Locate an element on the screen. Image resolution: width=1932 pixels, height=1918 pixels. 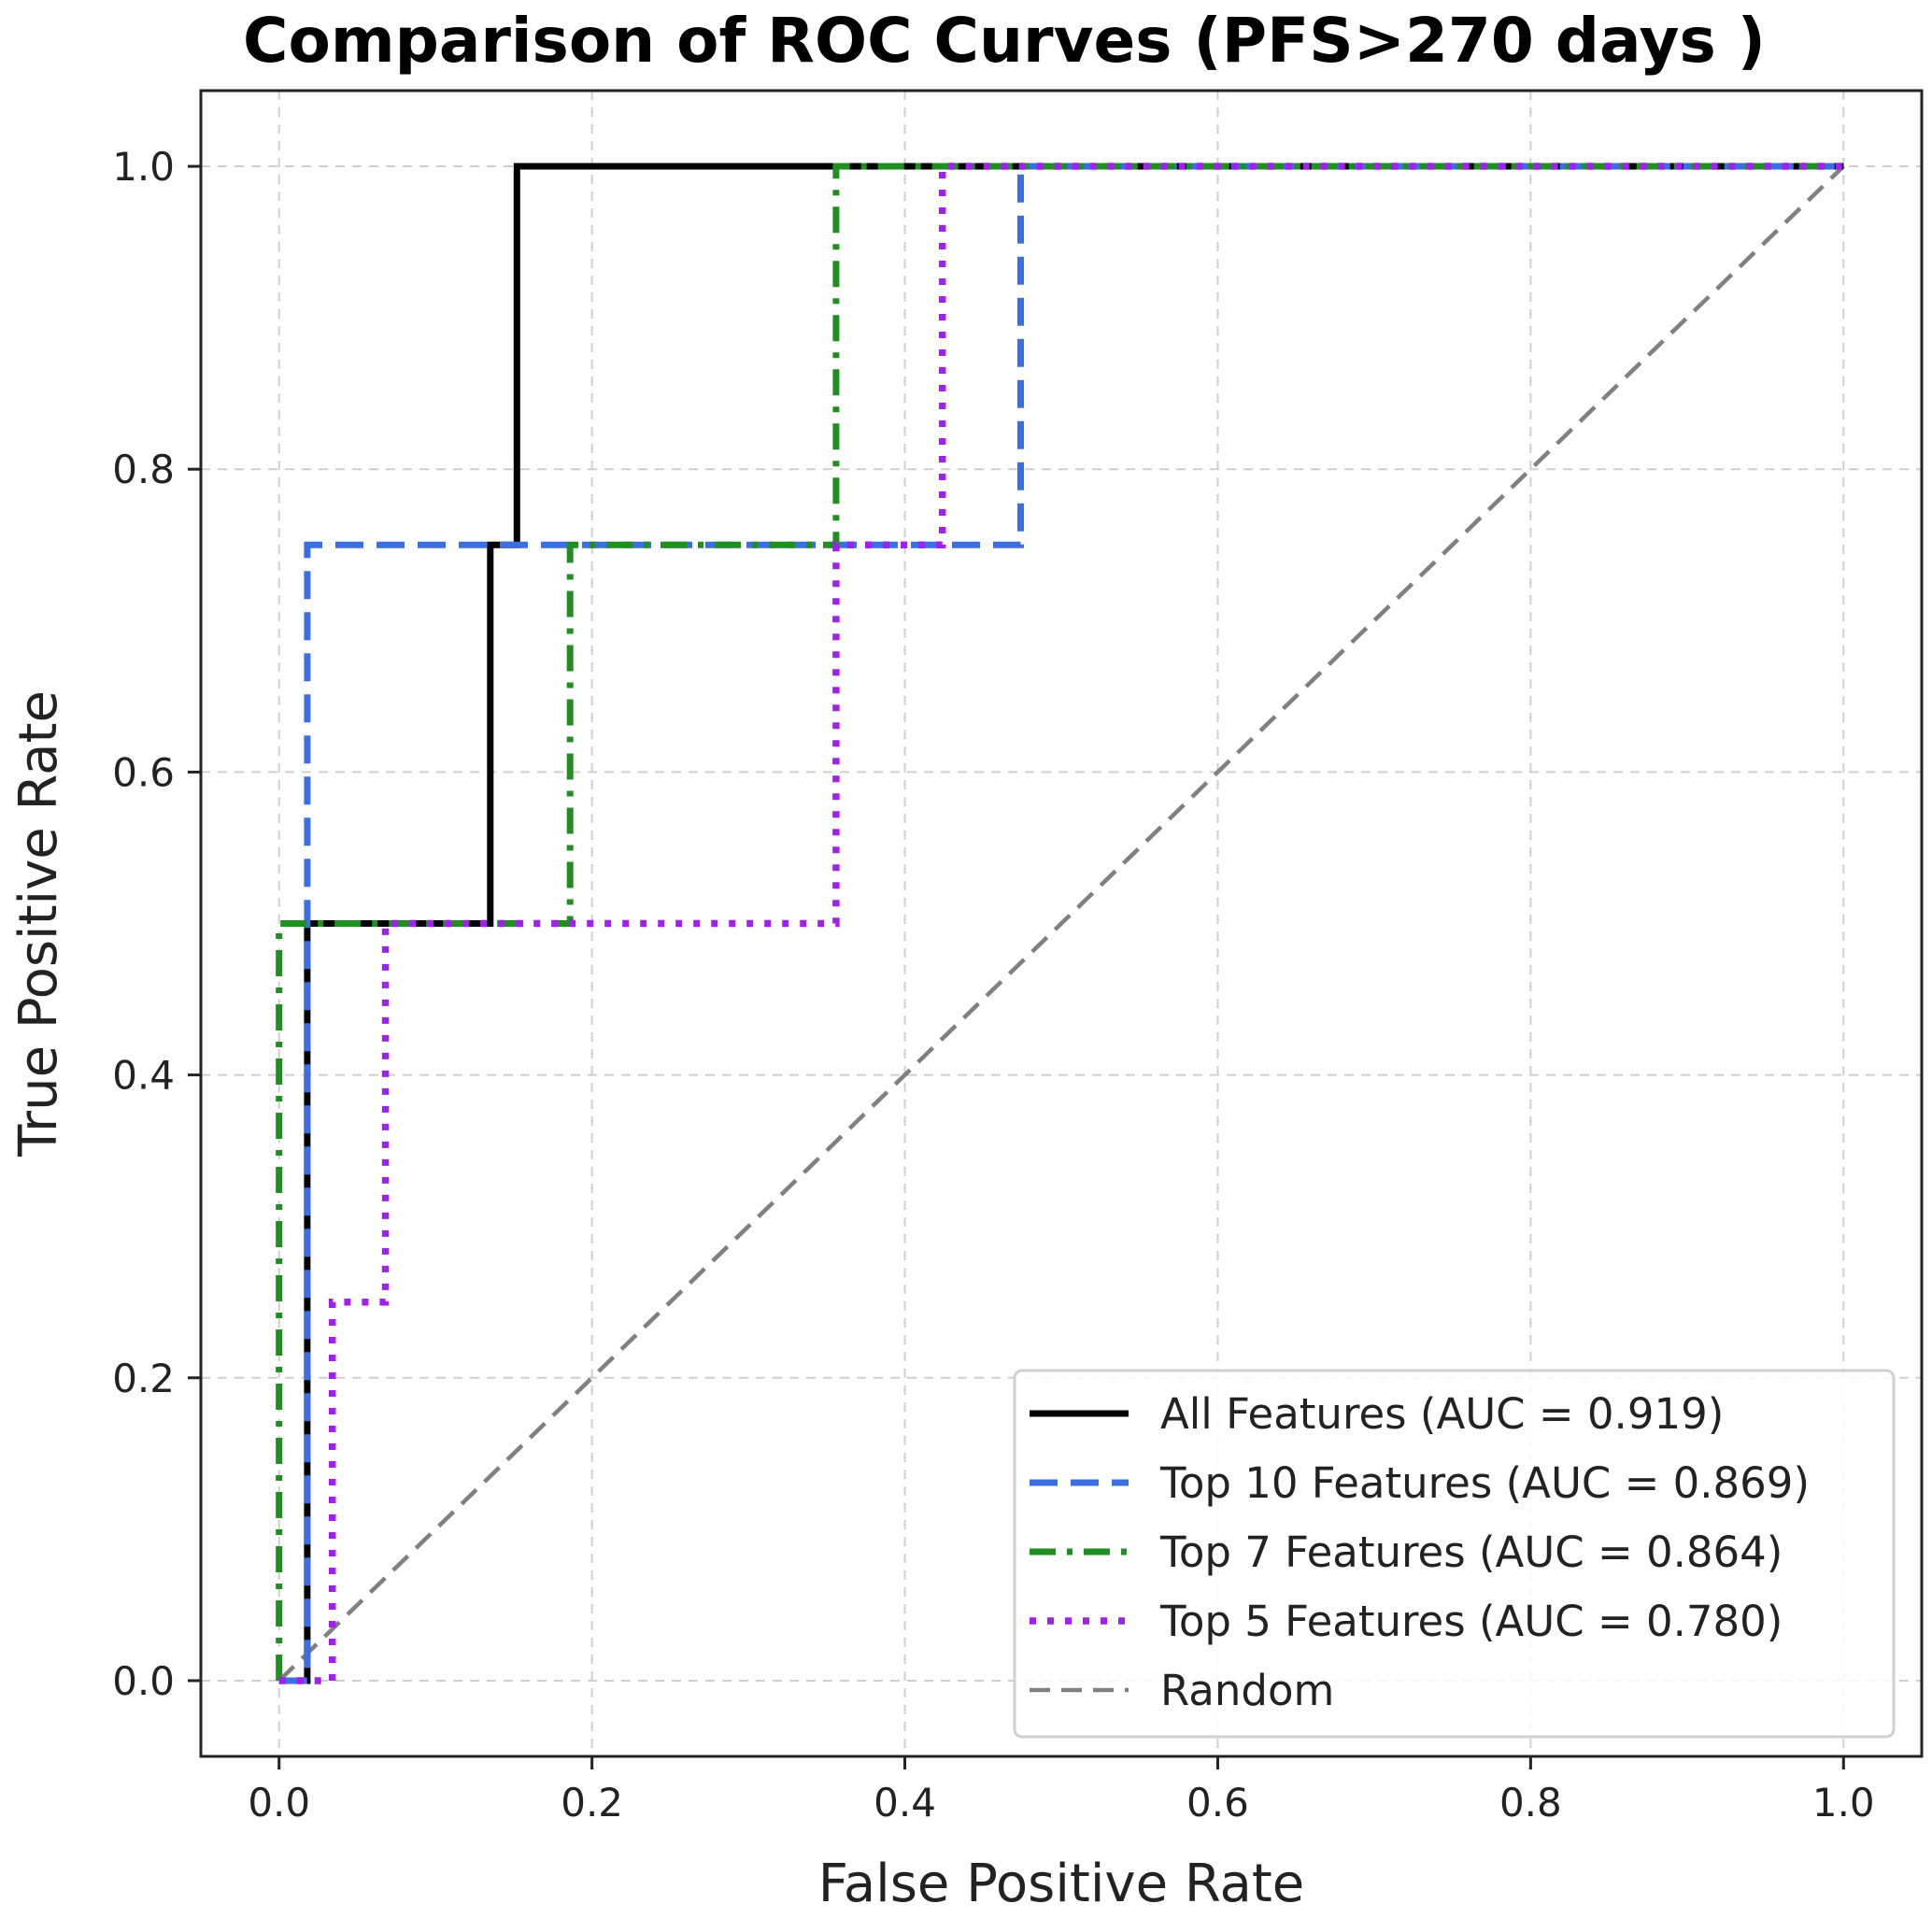
y-tick-label: 0.0 is located at coordinates (143, 1681).